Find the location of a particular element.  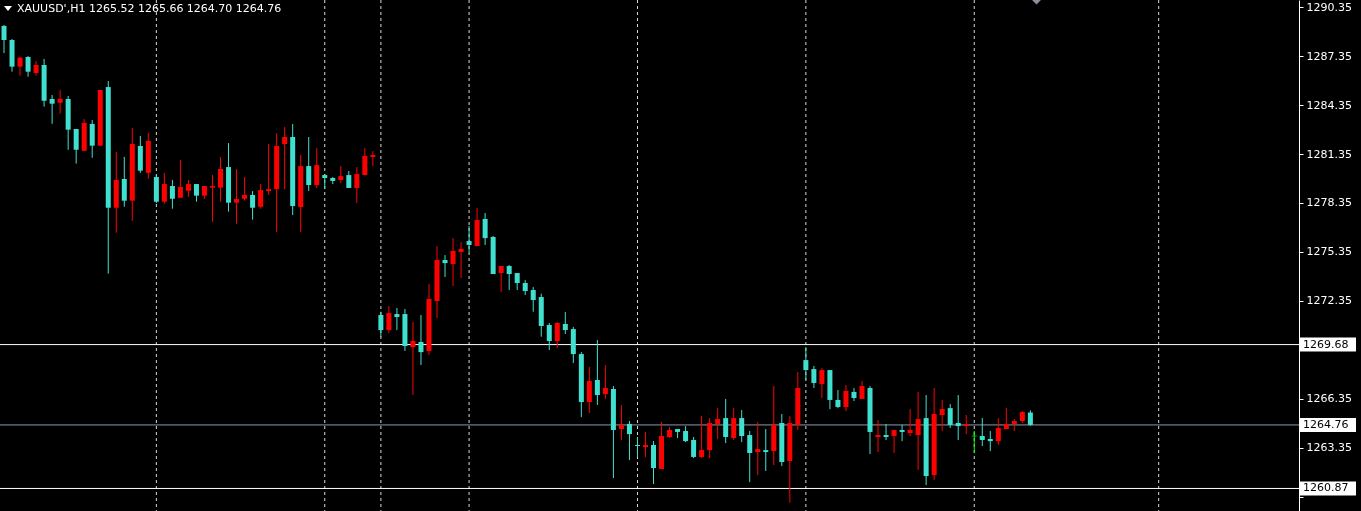

y-tick-label: 1287.35 is located at coordinates (1329, 56).